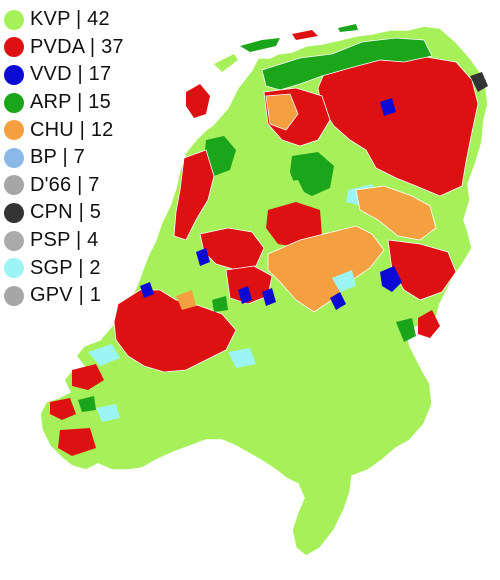 The width and height of the screenshot is (500, 580). I want to click on legend-label: D'66 | 7, so click(65, 184).